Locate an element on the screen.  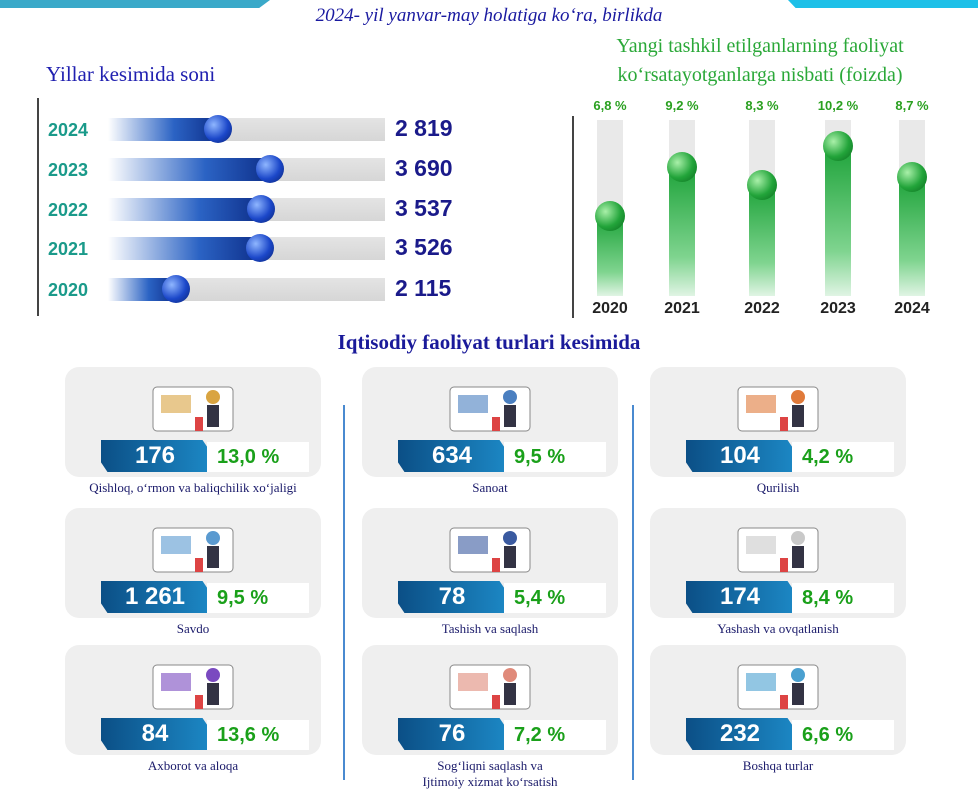
sector-card: 634 9,5 % is located at coordinates (490, 422).